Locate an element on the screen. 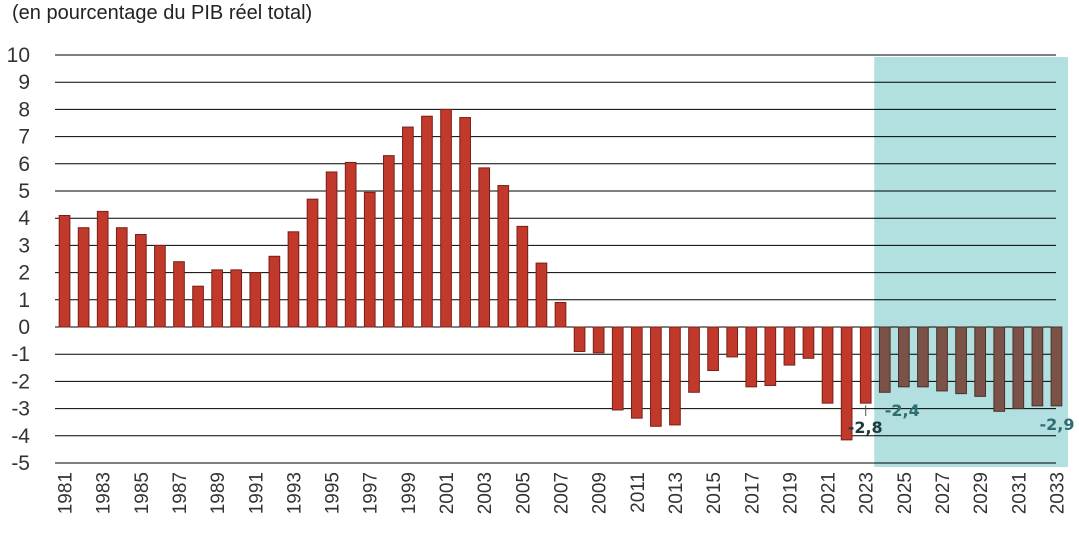  y-tick-label: -1 is located at coordinates (20, 354).